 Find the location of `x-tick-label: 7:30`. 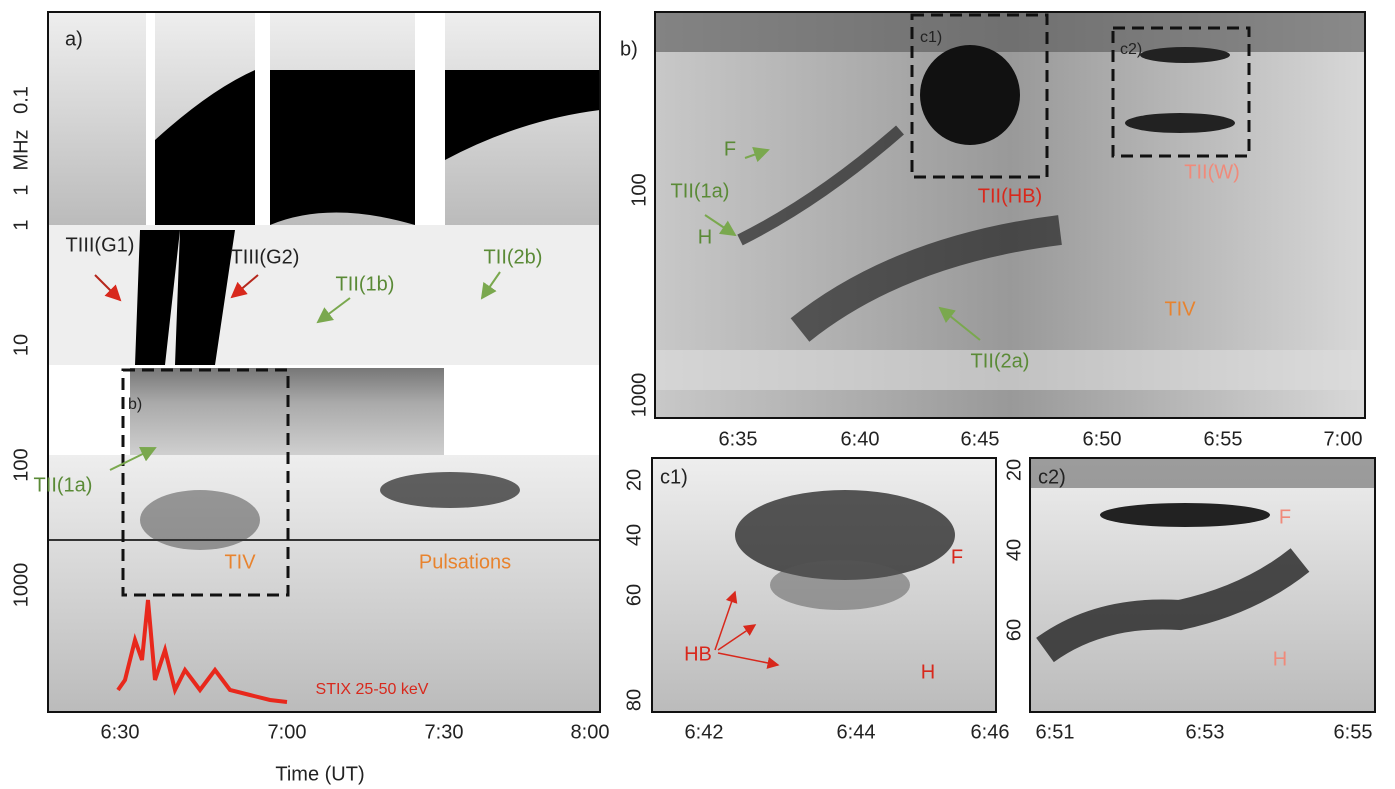

x-tick-label: 7:30 is located at coordinates (444, 732).